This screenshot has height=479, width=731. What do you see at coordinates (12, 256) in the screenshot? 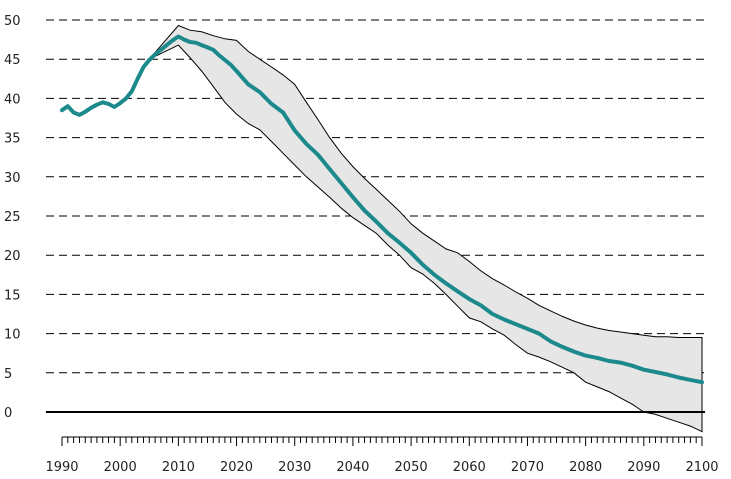
I see `y-tick-label-20: 20` at bounding box center [12, 256].